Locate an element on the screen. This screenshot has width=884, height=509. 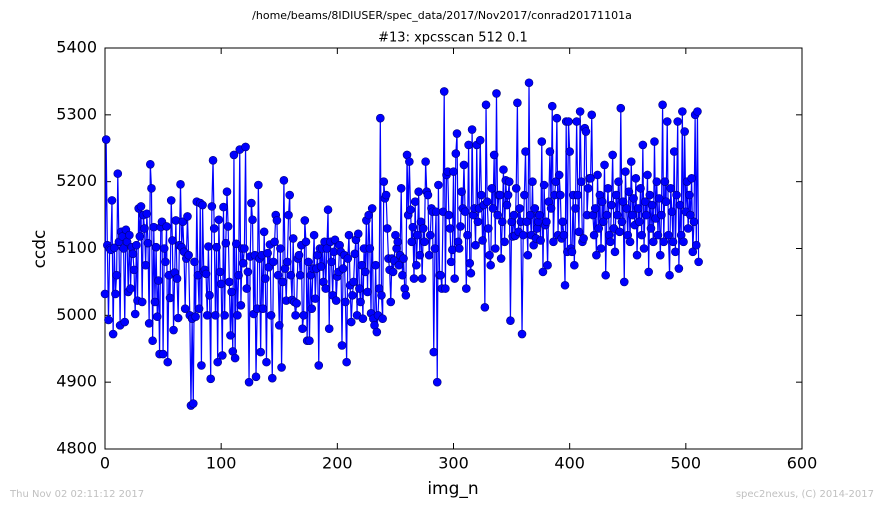
footer-left: Thu Nov 02 02:11:12 2017 is located at coordinates (76, 494).